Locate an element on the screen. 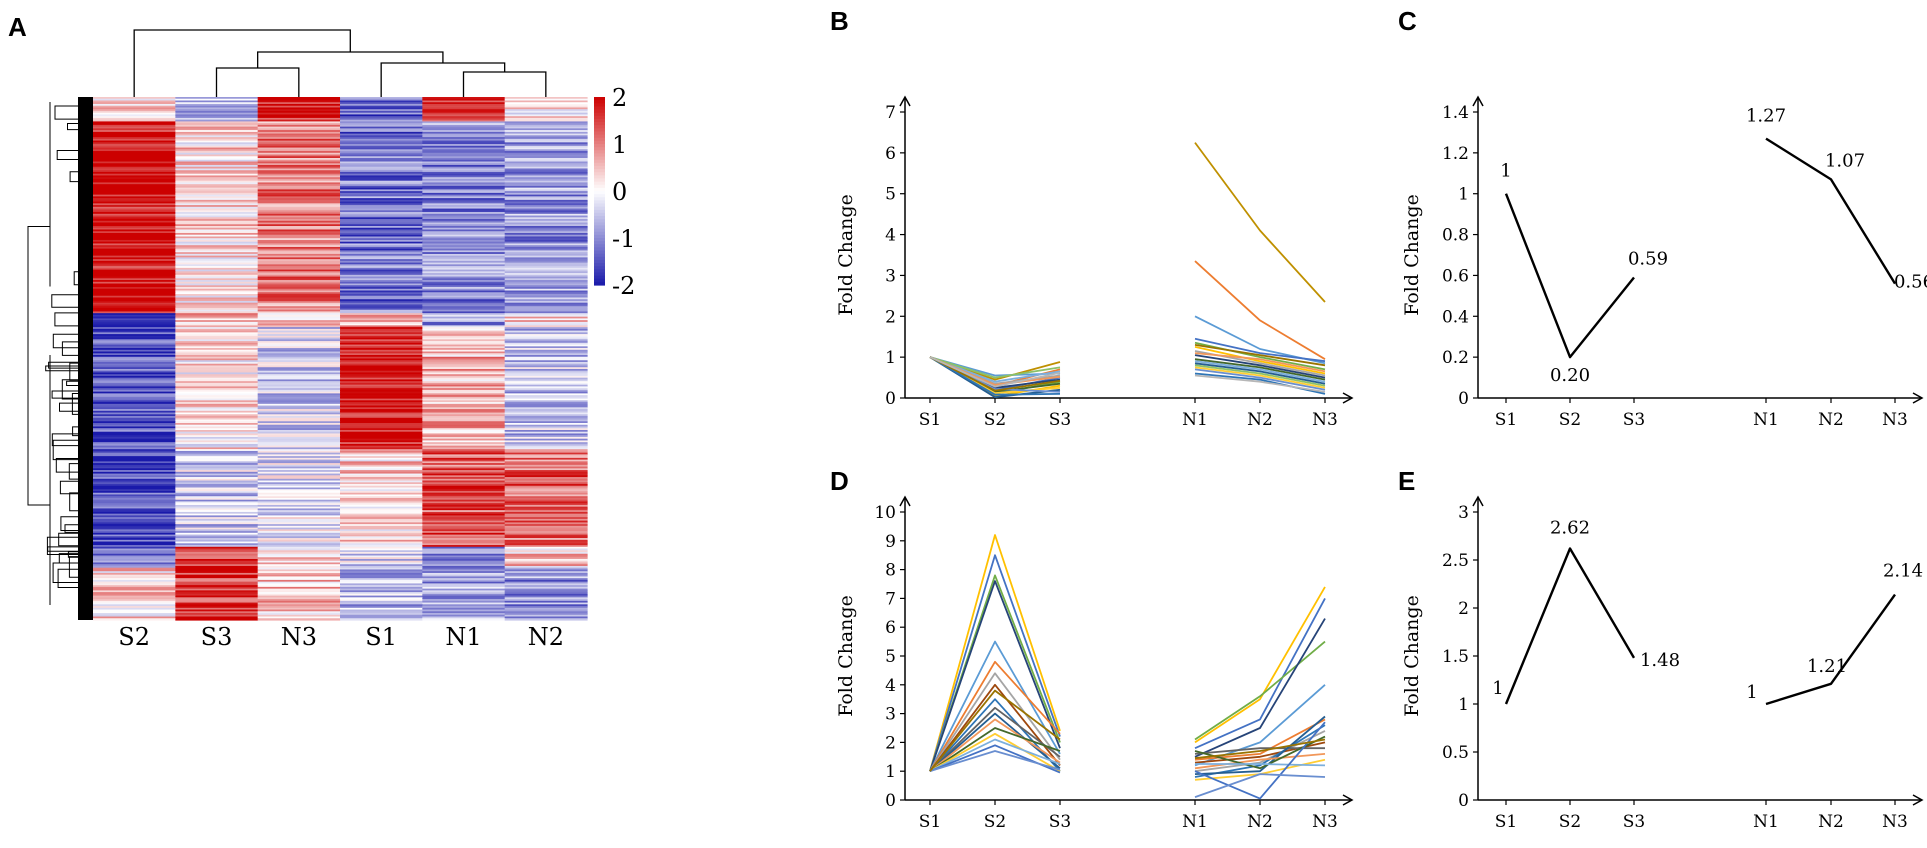 This screenshot has height=848, width=1927. x-tick-label: N1 is located at coordinates (1766, 420).